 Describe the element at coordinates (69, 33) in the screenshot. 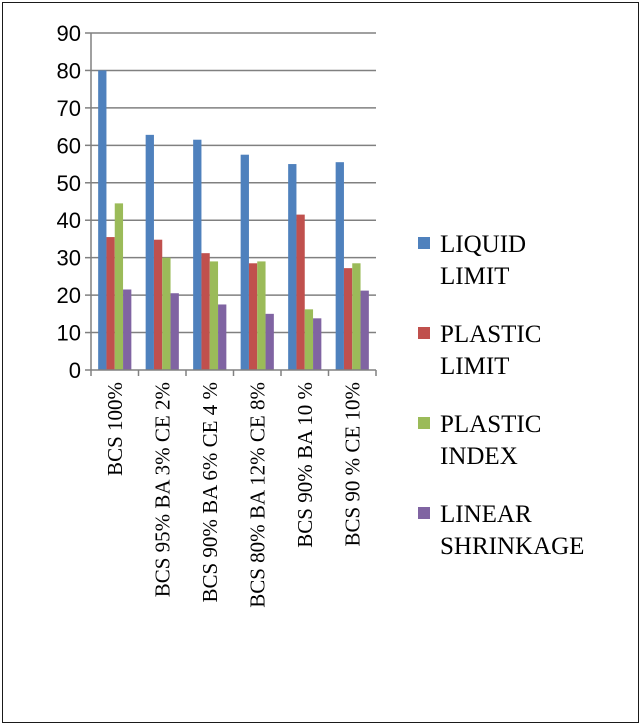

I see `y-tick-label: 90` at that location.